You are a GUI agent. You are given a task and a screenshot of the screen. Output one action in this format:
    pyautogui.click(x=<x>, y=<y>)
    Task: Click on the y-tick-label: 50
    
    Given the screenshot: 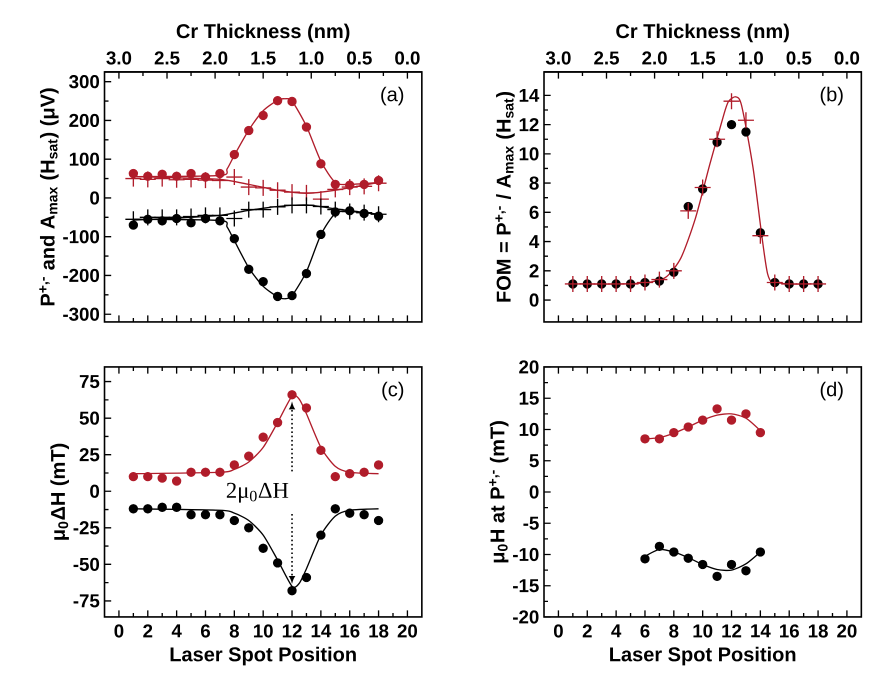 What is the action you would take?
    pyautogui.click(x=90, y=418)
    